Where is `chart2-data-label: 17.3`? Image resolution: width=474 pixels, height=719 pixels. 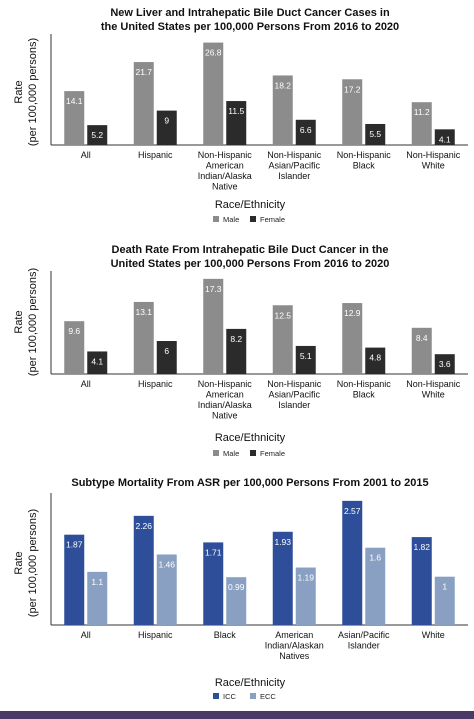 chart2-data-label: 17.3 is located at coordinates (213, 289).